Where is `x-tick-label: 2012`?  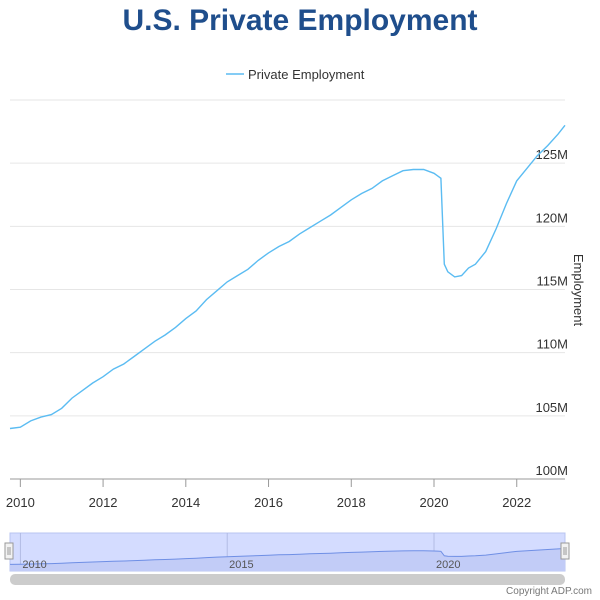 x-tick-label: 2012 is located at coordinates (103, 502).